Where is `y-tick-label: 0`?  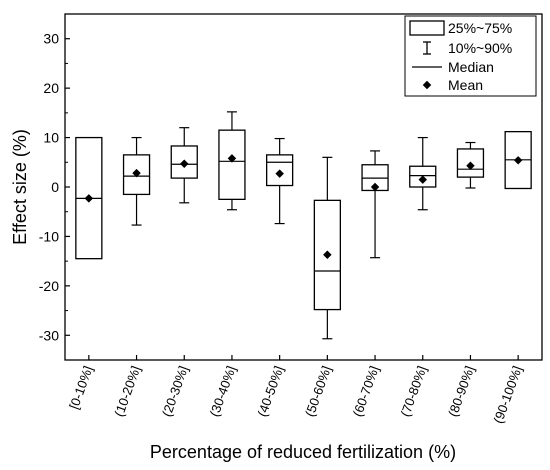 y-tick-label: 0 is located at coordinates (55, 187).